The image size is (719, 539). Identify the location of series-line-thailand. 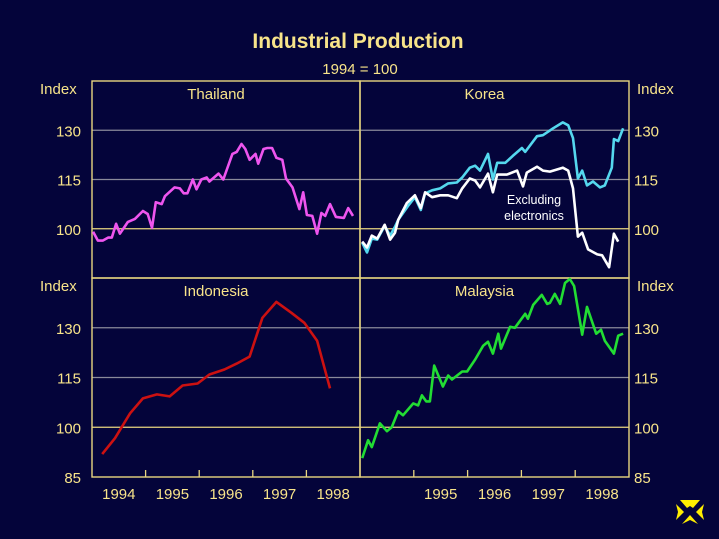
(223, 192).